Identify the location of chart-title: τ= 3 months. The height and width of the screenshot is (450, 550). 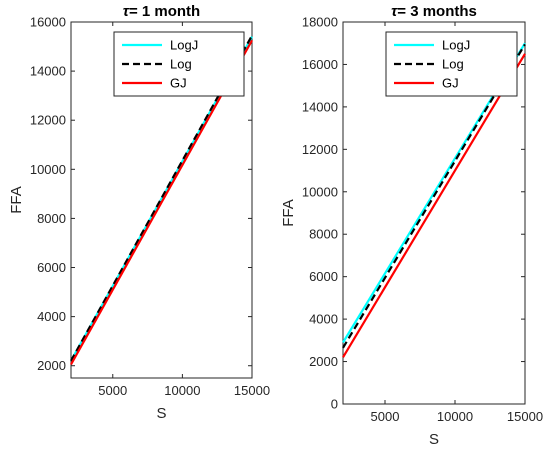
(434, 11).